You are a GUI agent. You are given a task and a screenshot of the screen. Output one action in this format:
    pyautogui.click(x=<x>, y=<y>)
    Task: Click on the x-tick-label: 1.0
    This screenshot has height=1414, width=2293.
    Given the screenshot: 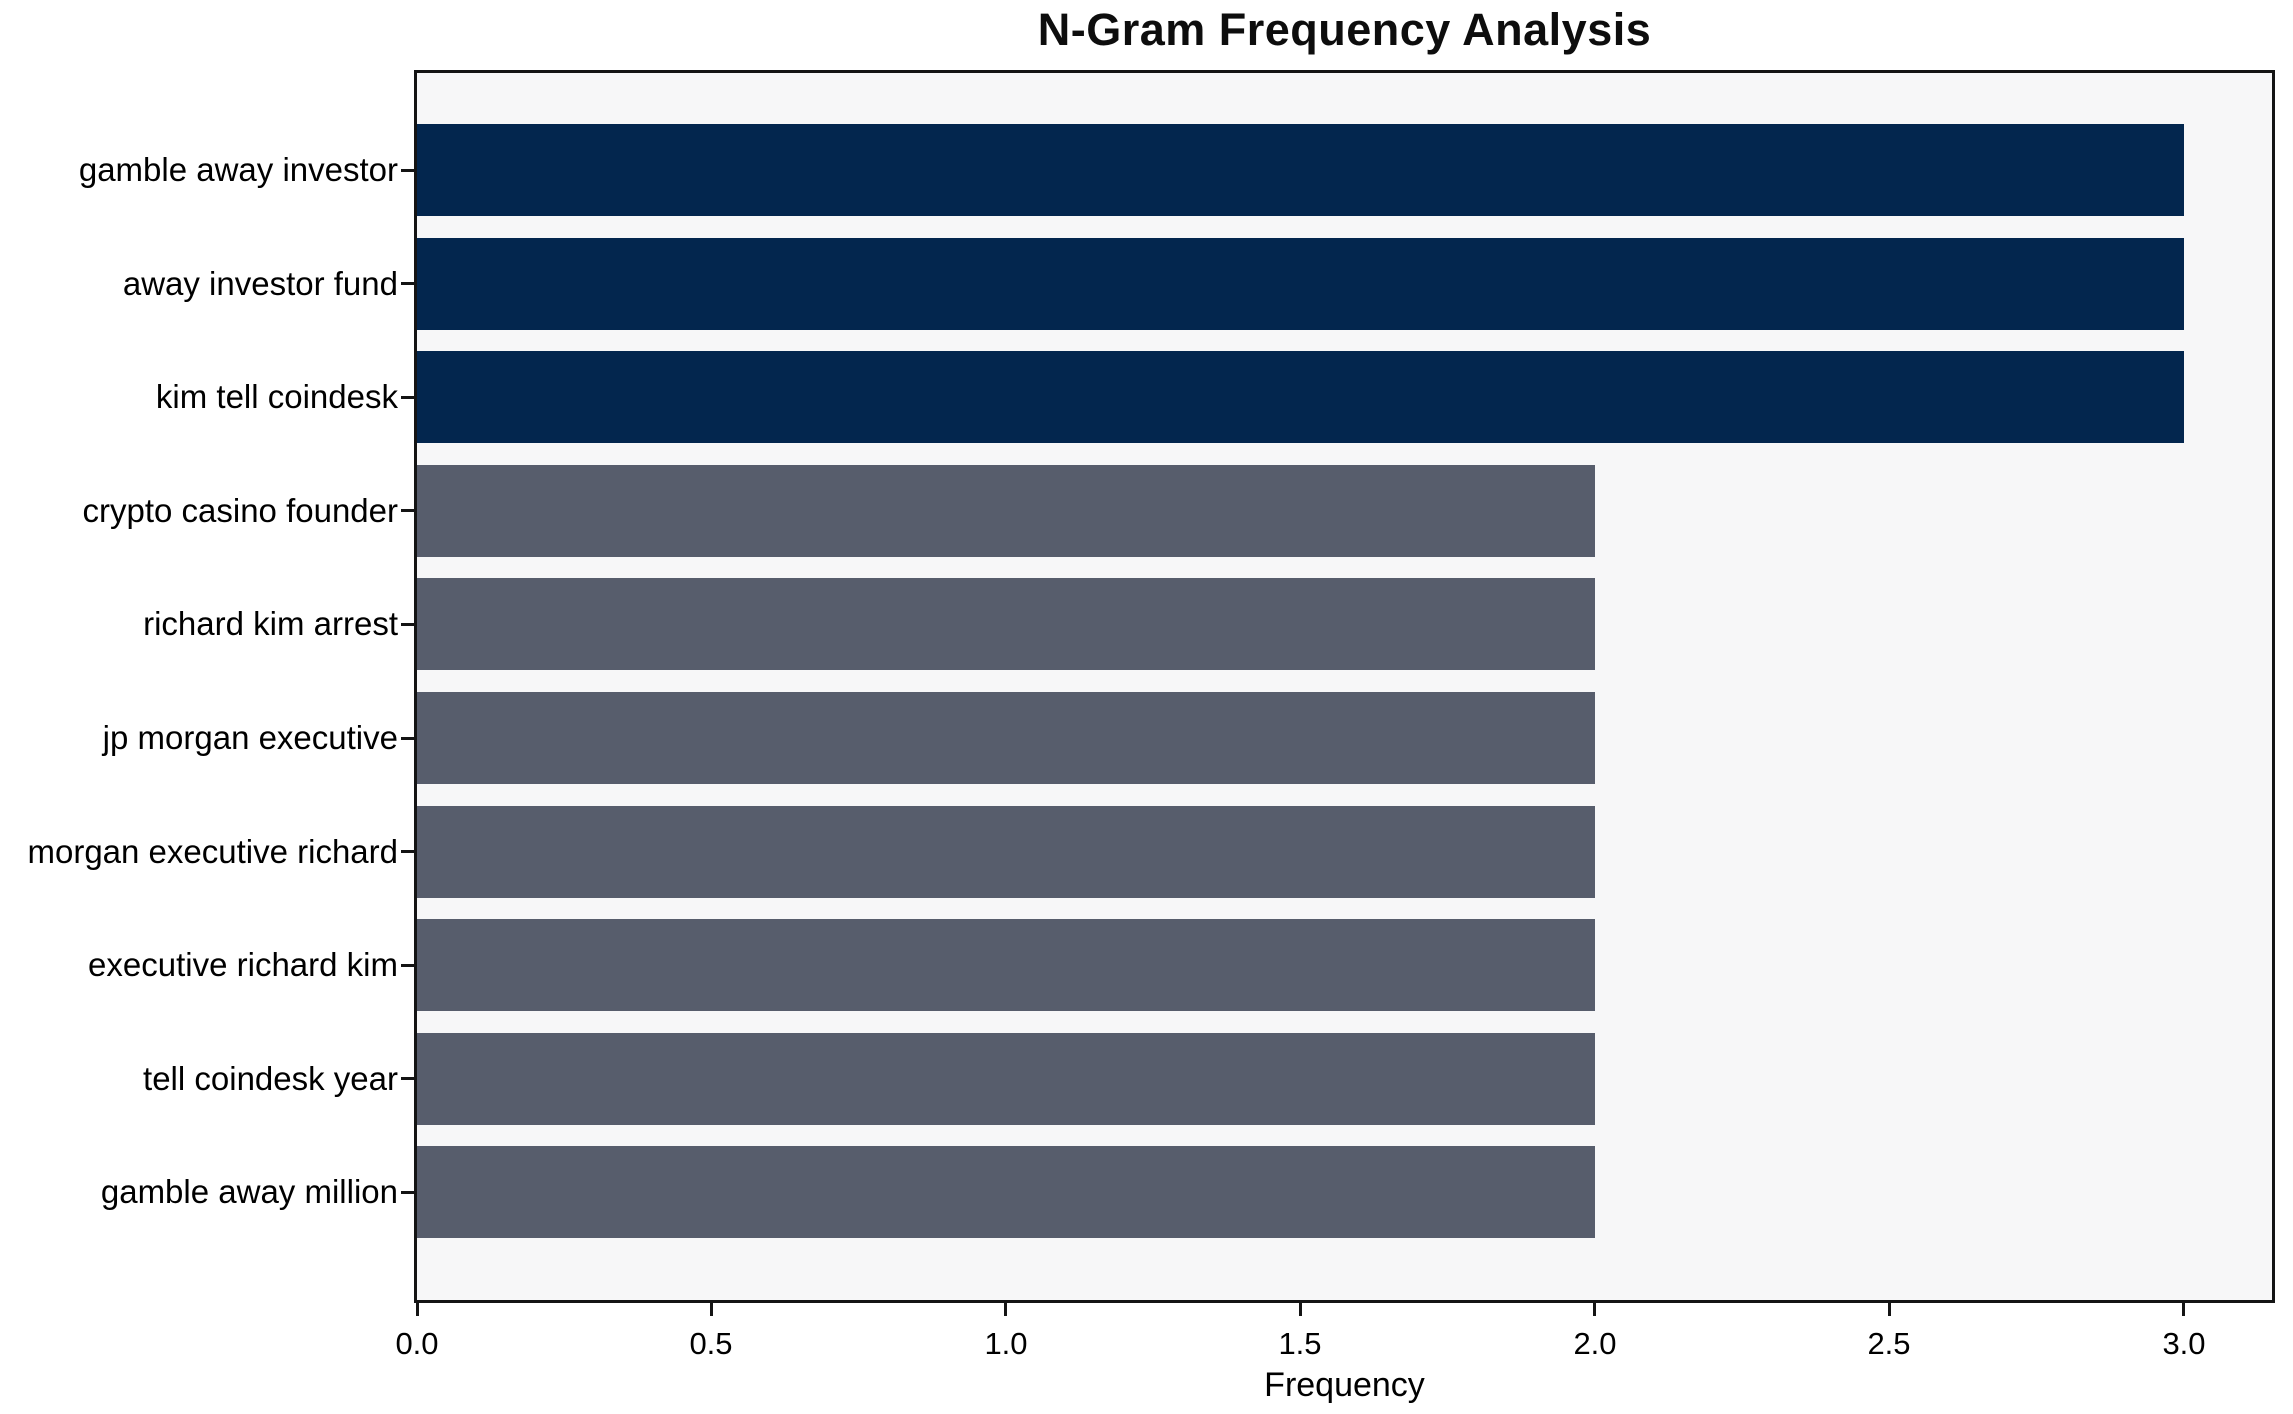 What is the action you would take?
    pyautogui.click(x=1006, y=1343)
    